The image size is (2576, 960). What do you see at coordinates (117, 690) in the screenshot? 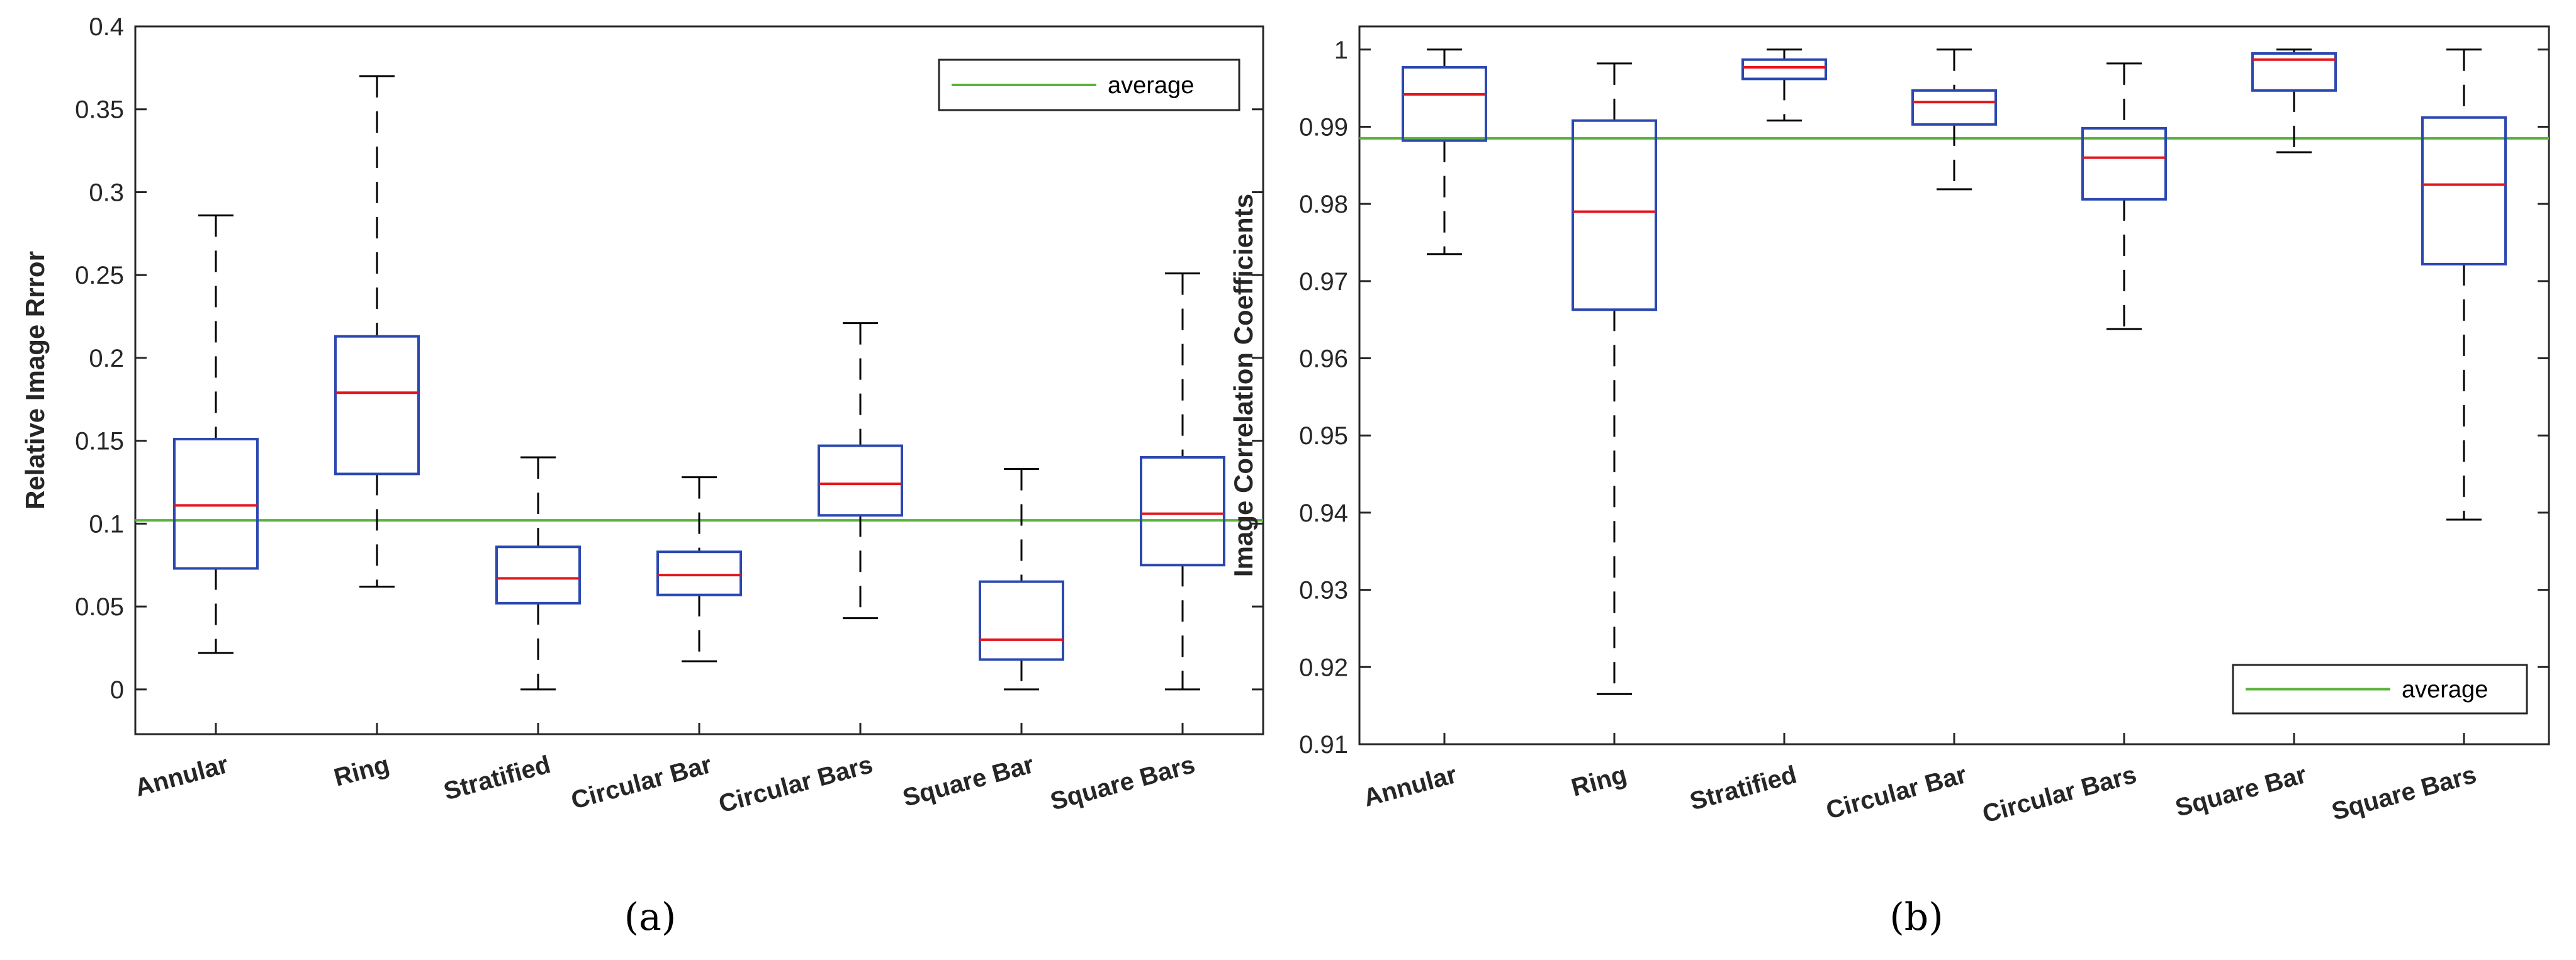
I see `y-tick-label: 0` at bounding box center [117, 690].